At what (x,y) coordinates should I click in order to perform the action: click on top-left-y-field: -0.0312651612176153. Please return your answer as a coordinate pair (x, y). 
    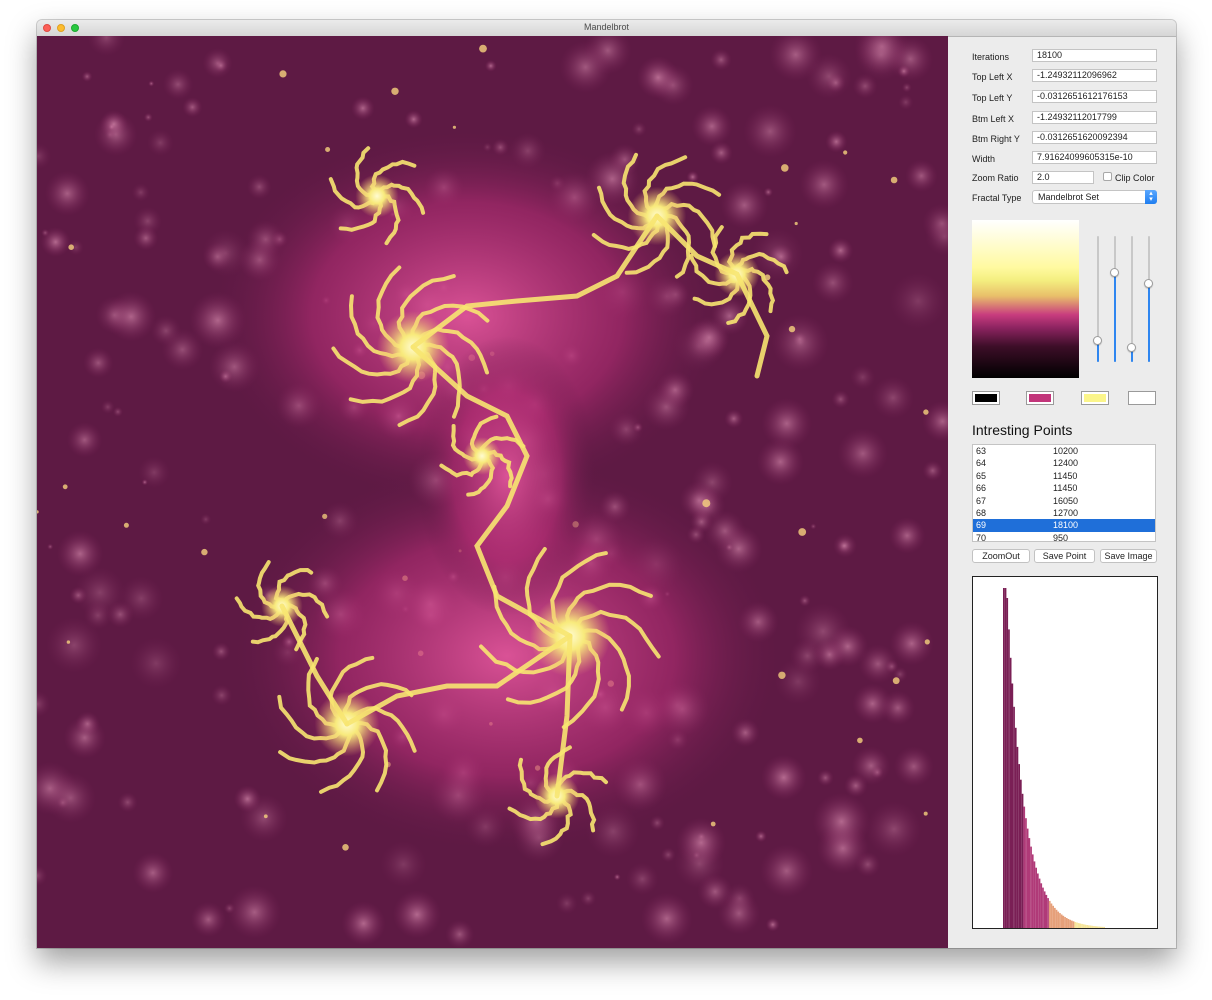
    Looking at the image, I should click on (1094, 96).